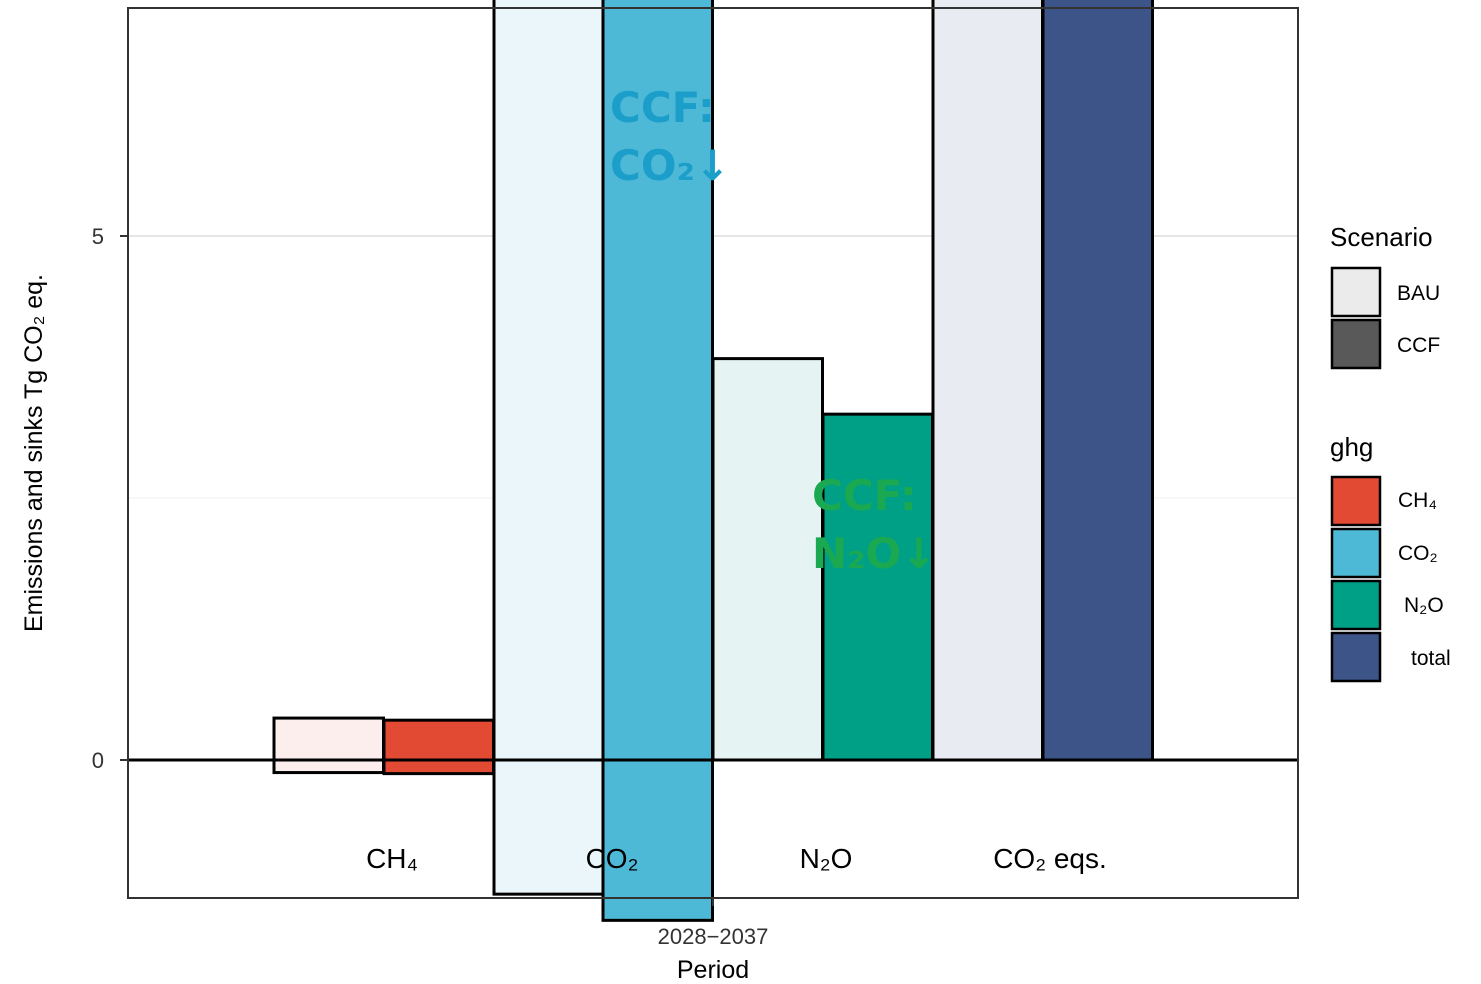 Image resolution: width=1481 pixels, height=984 pixels. Describe the element at coordinates (1418, 553) in the screenshot. I see `legend-label-co2: CO₂` at that location.